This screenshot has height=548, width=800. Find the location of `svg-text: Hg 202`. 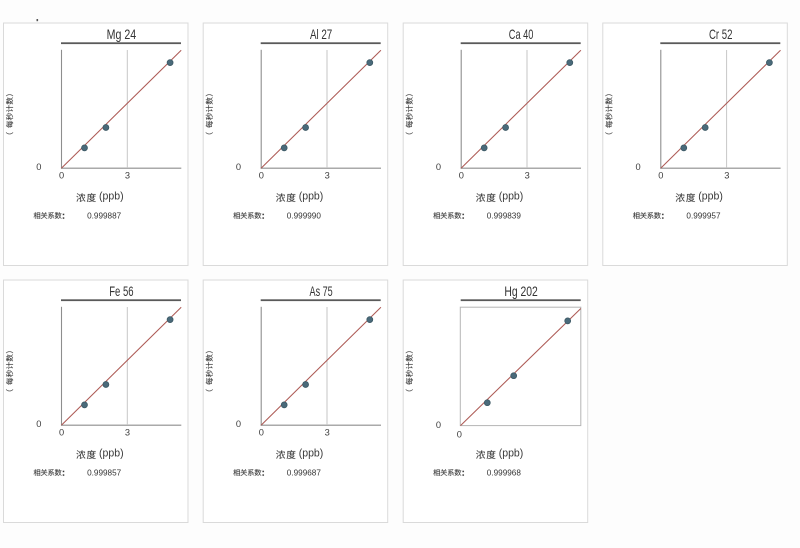

svg-text: Hg 202 is located at coordinates (520, 291).